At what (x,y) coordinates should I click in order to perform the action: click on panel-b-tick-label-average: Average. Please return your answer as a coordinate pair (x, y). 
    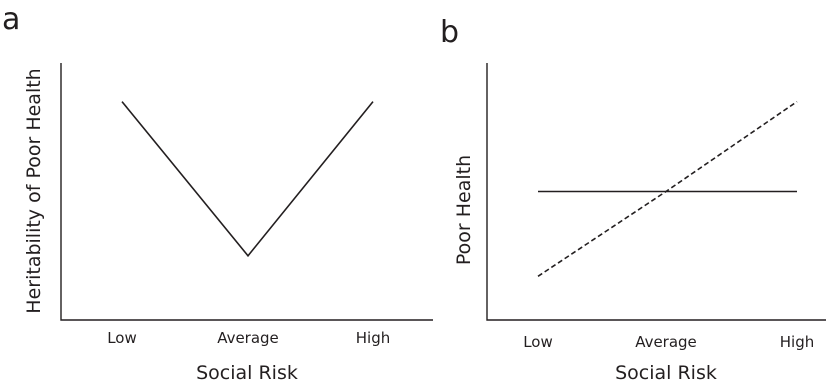
    Looking at the image, I should click on (666, 342).